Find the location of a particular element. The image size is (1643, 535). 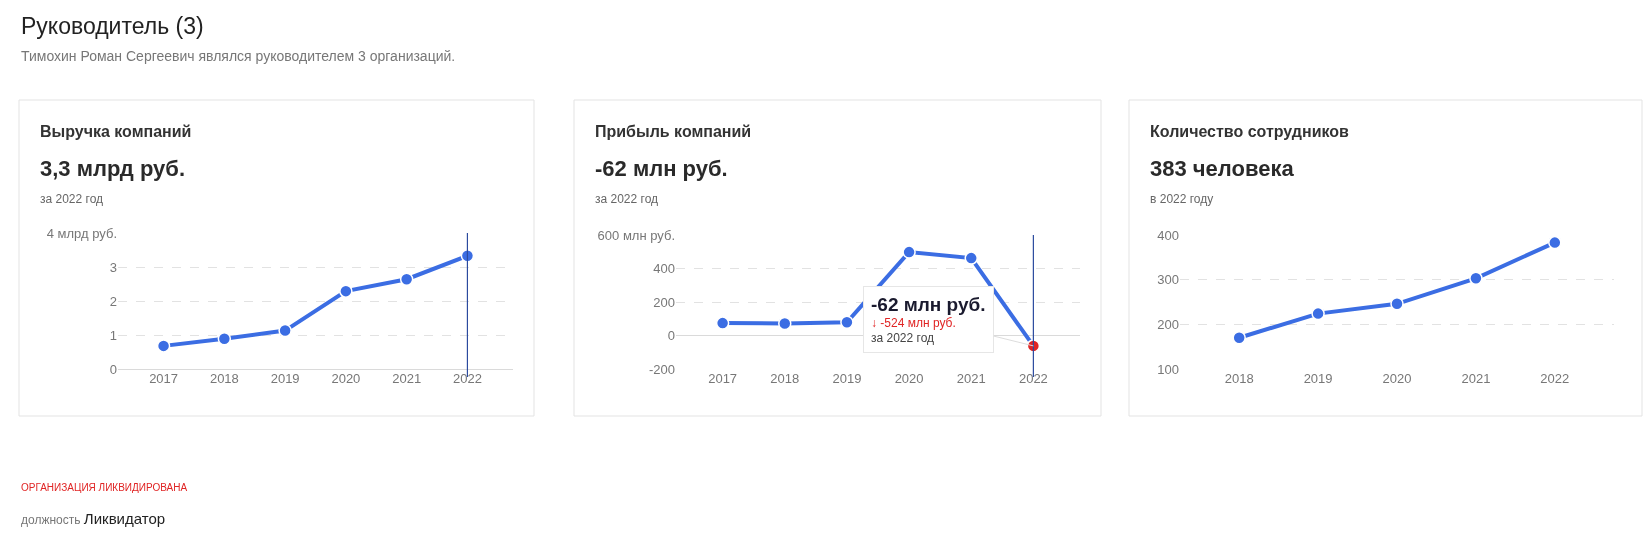

annotation: -62 млн руб. ↓ -524 млн руб. за 2022 год is located at coordinates (928, 320).